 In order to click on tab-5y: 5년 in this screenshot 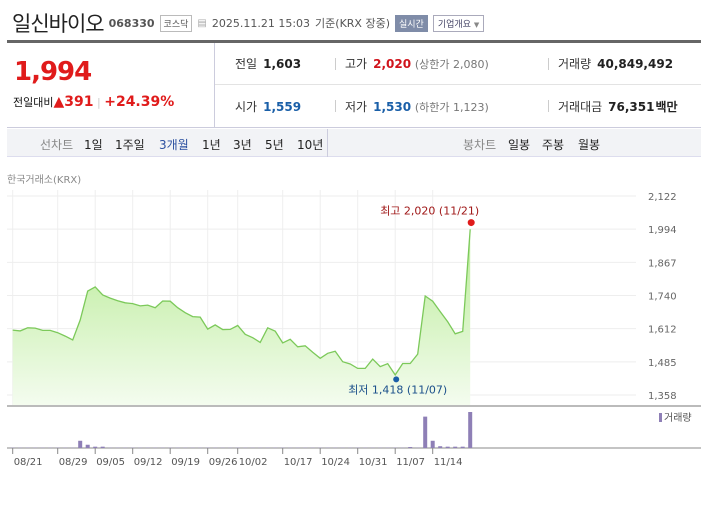, I will do `click(274, 145)`.